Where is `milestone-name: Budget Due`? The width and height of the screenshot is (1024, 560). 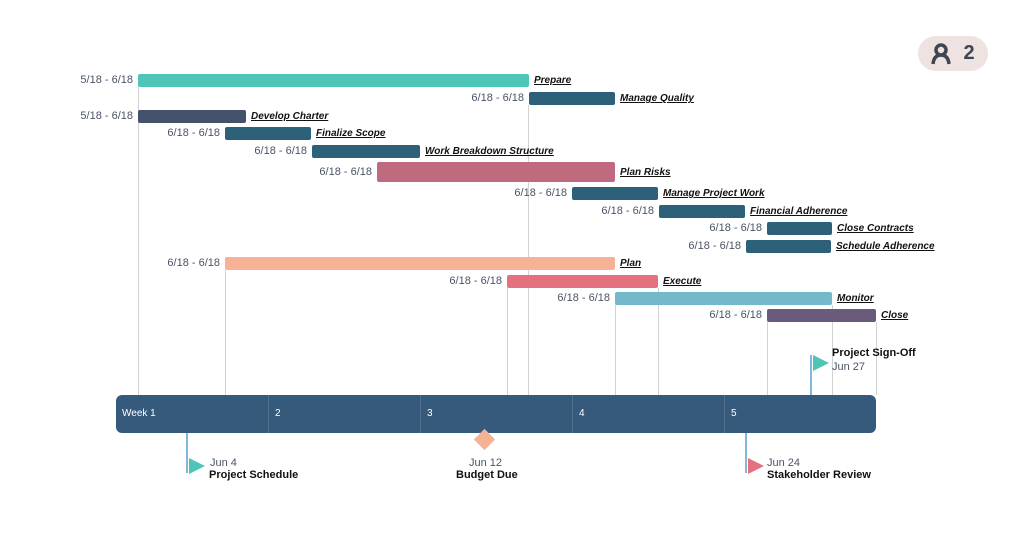
milestone-name: Budget Due is located at coordinates (487, 475).